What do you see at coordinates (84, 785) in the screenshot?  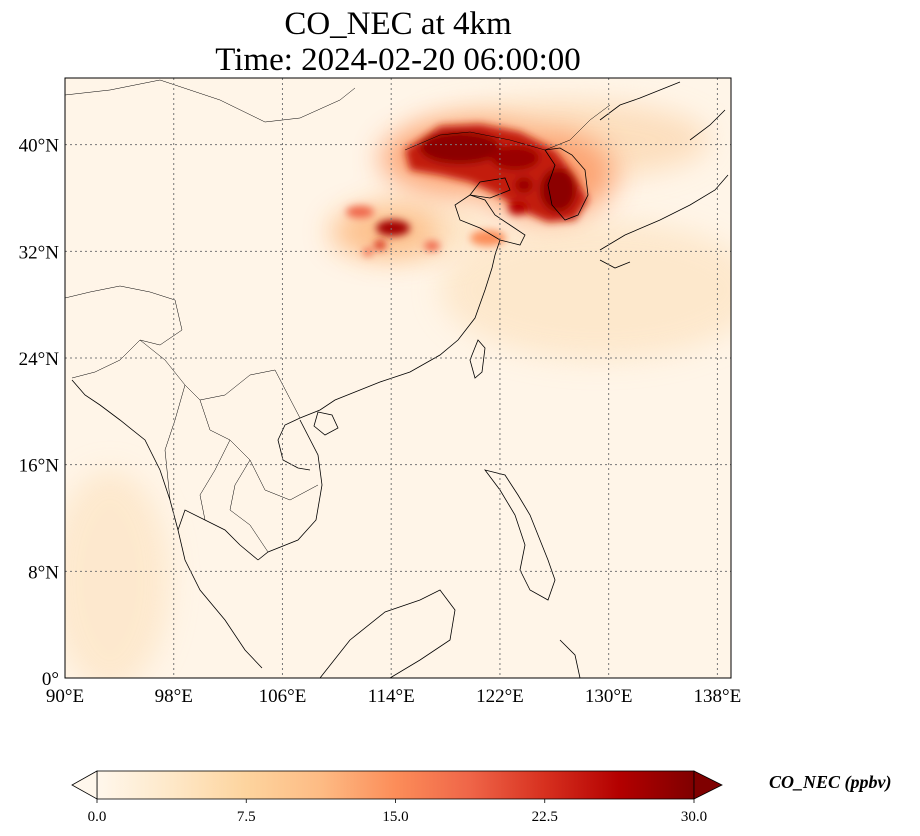 I see `colorbar-min-extend` at bounding box center [84, 785].